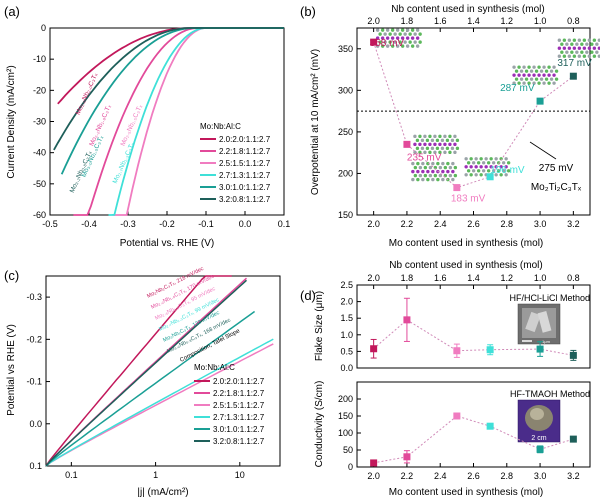 The image size is (600, 502). I want to click on d-upper-y-tick-label: 2.0, so click(346, 302).